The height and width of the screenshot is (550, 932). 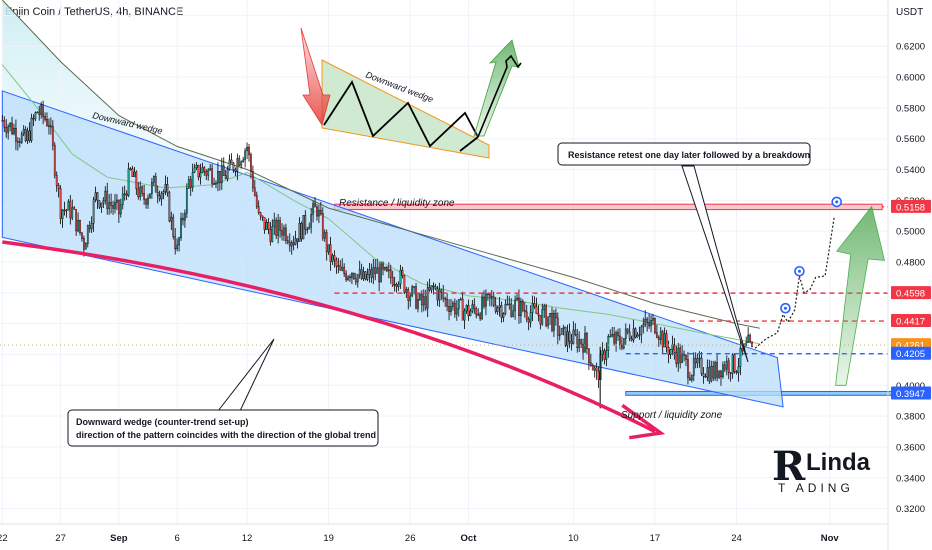 What do you see at coordinates (223, 428) in the screenshot?
I see `wedge-callout-box` at bounding box center [223, 428].